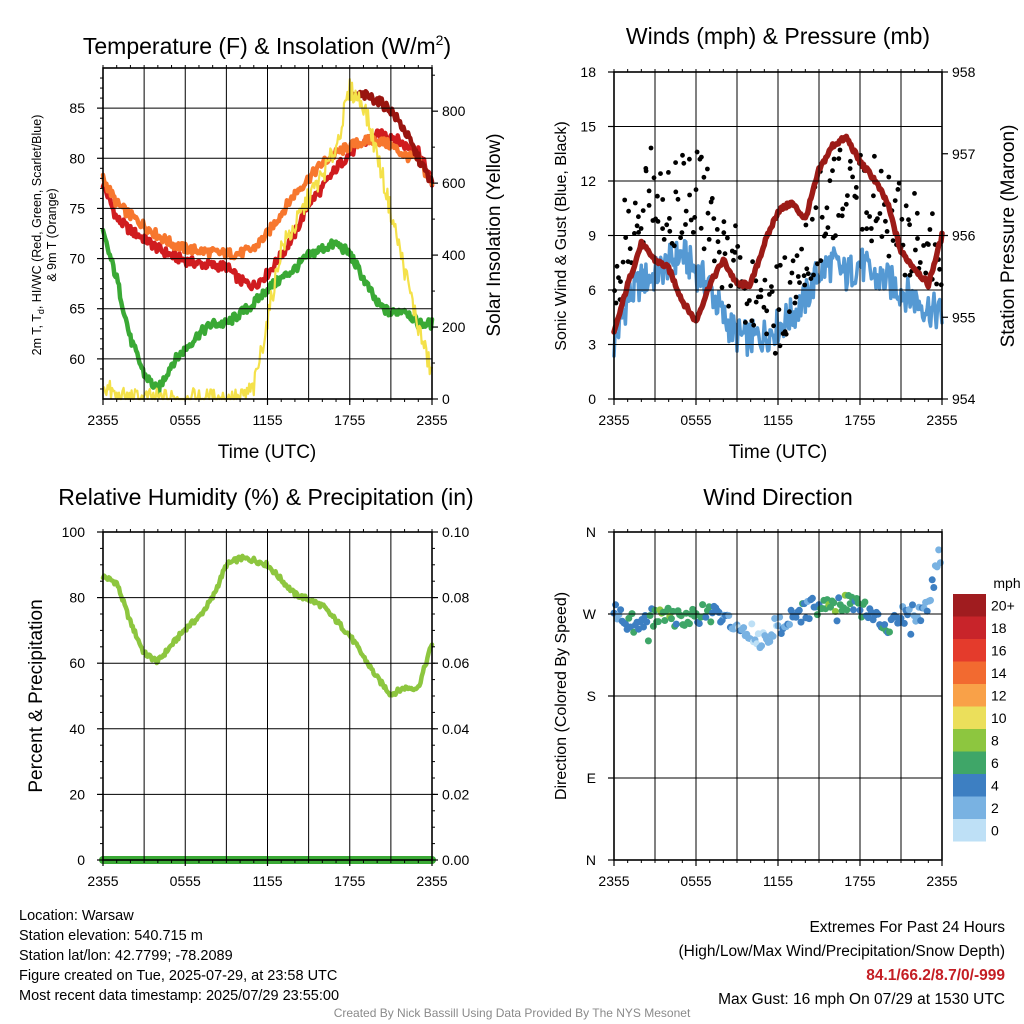  What do you see at coordinates (74, 532) in the screenshot?
I see `rh-left-tick-label: 100` at bounding box center [74, 532].